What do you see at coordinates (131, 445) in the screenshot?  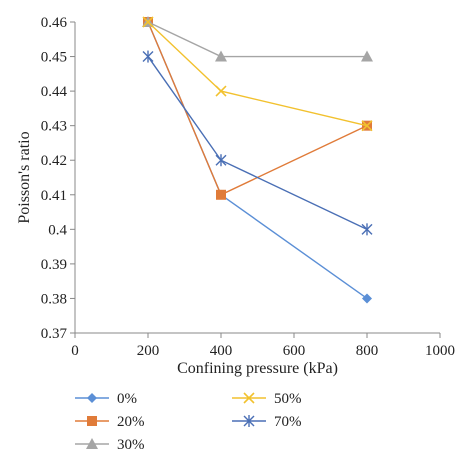 I see `legend-label: 30%` at bounding box center [131, 445].